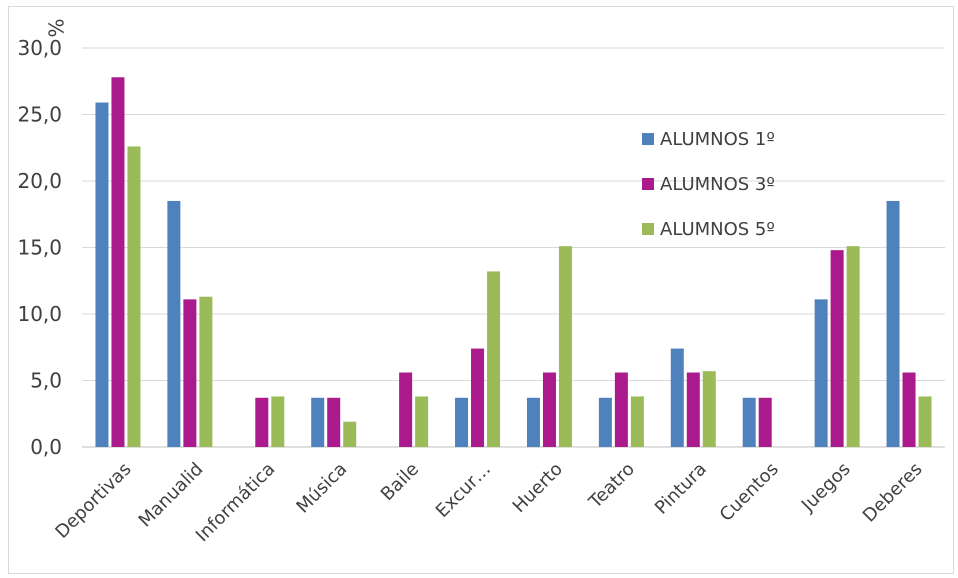 Image resolution: width=958 pixels, height=578 pixels. What do you see at coordinates (57, 27) in the screenshot?
I see `y-axis-label: %` at bounding box center [57, 27].